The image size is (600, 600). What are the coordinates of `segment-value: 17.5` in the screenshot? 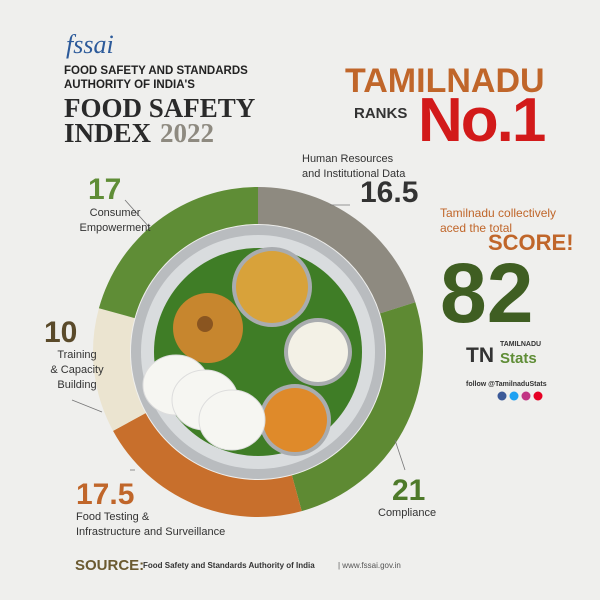 It's located at (105, 494).